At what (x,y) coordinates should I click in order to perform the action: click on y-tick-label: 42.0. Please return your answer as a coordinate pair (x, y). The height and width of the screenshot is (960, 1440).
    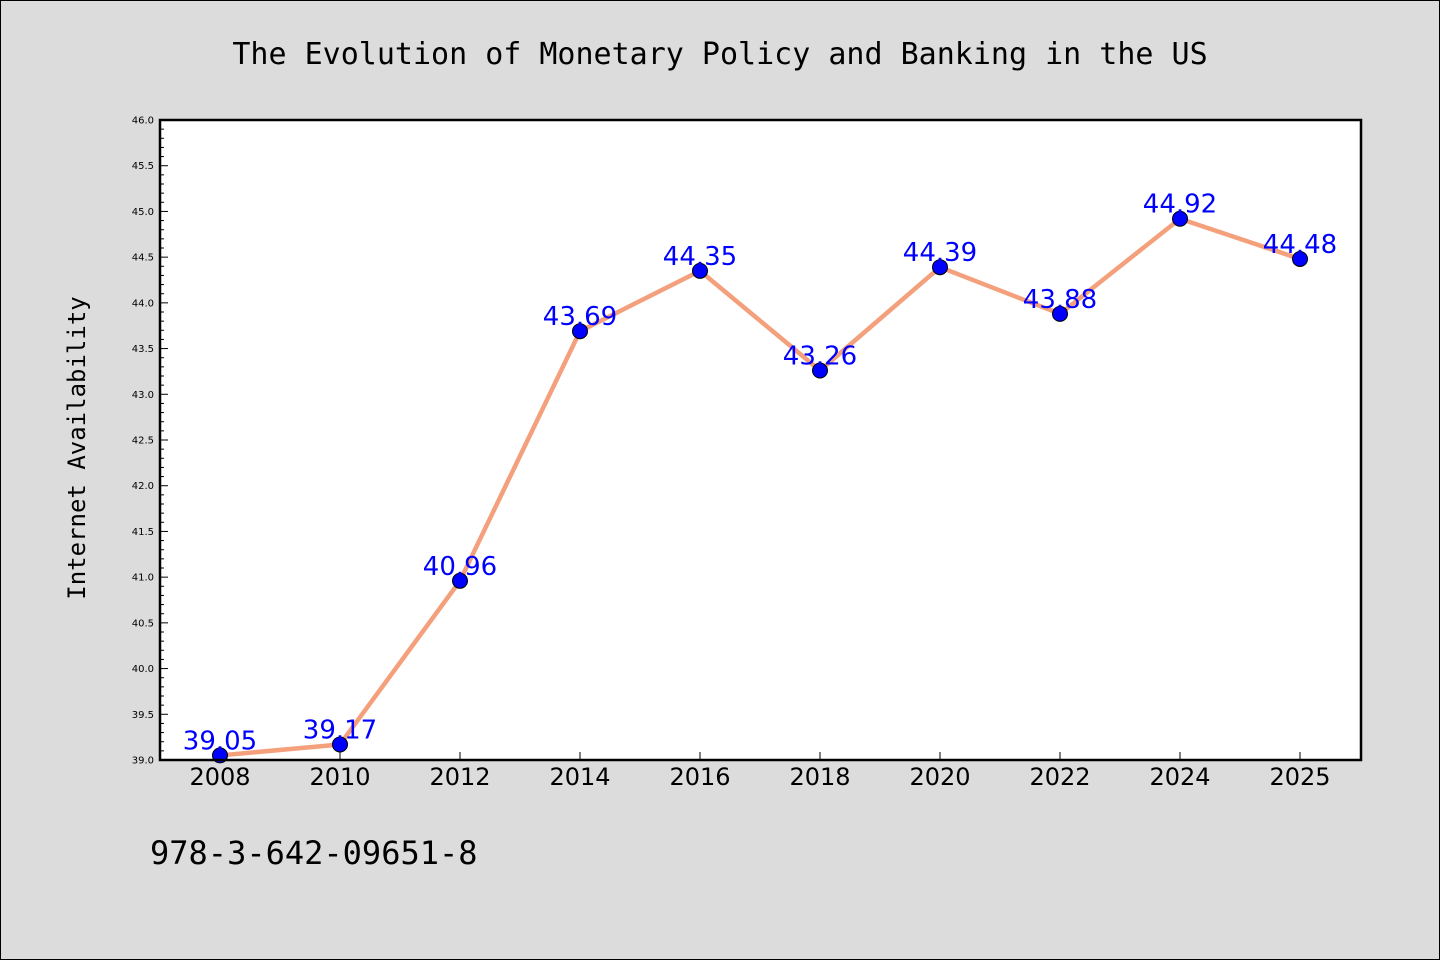
    Looking at the image, I should click on (143, 486).